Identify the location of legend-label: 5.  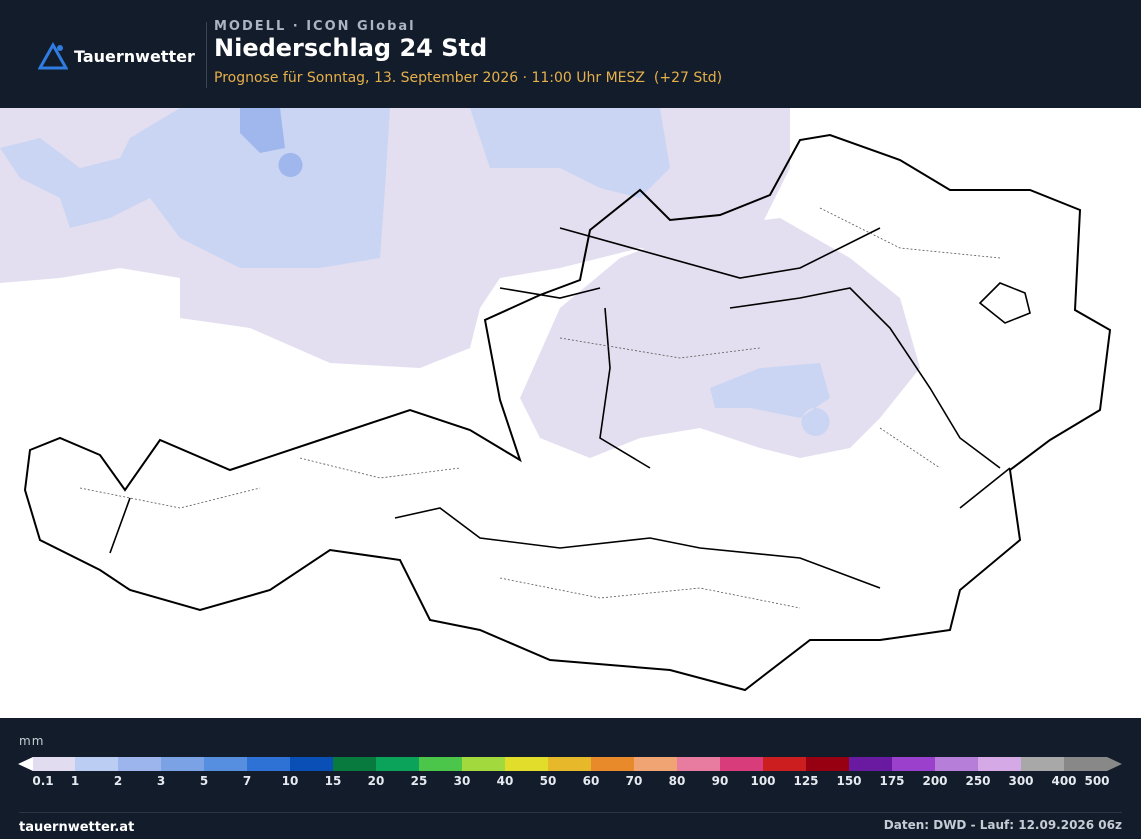
(204, 781).